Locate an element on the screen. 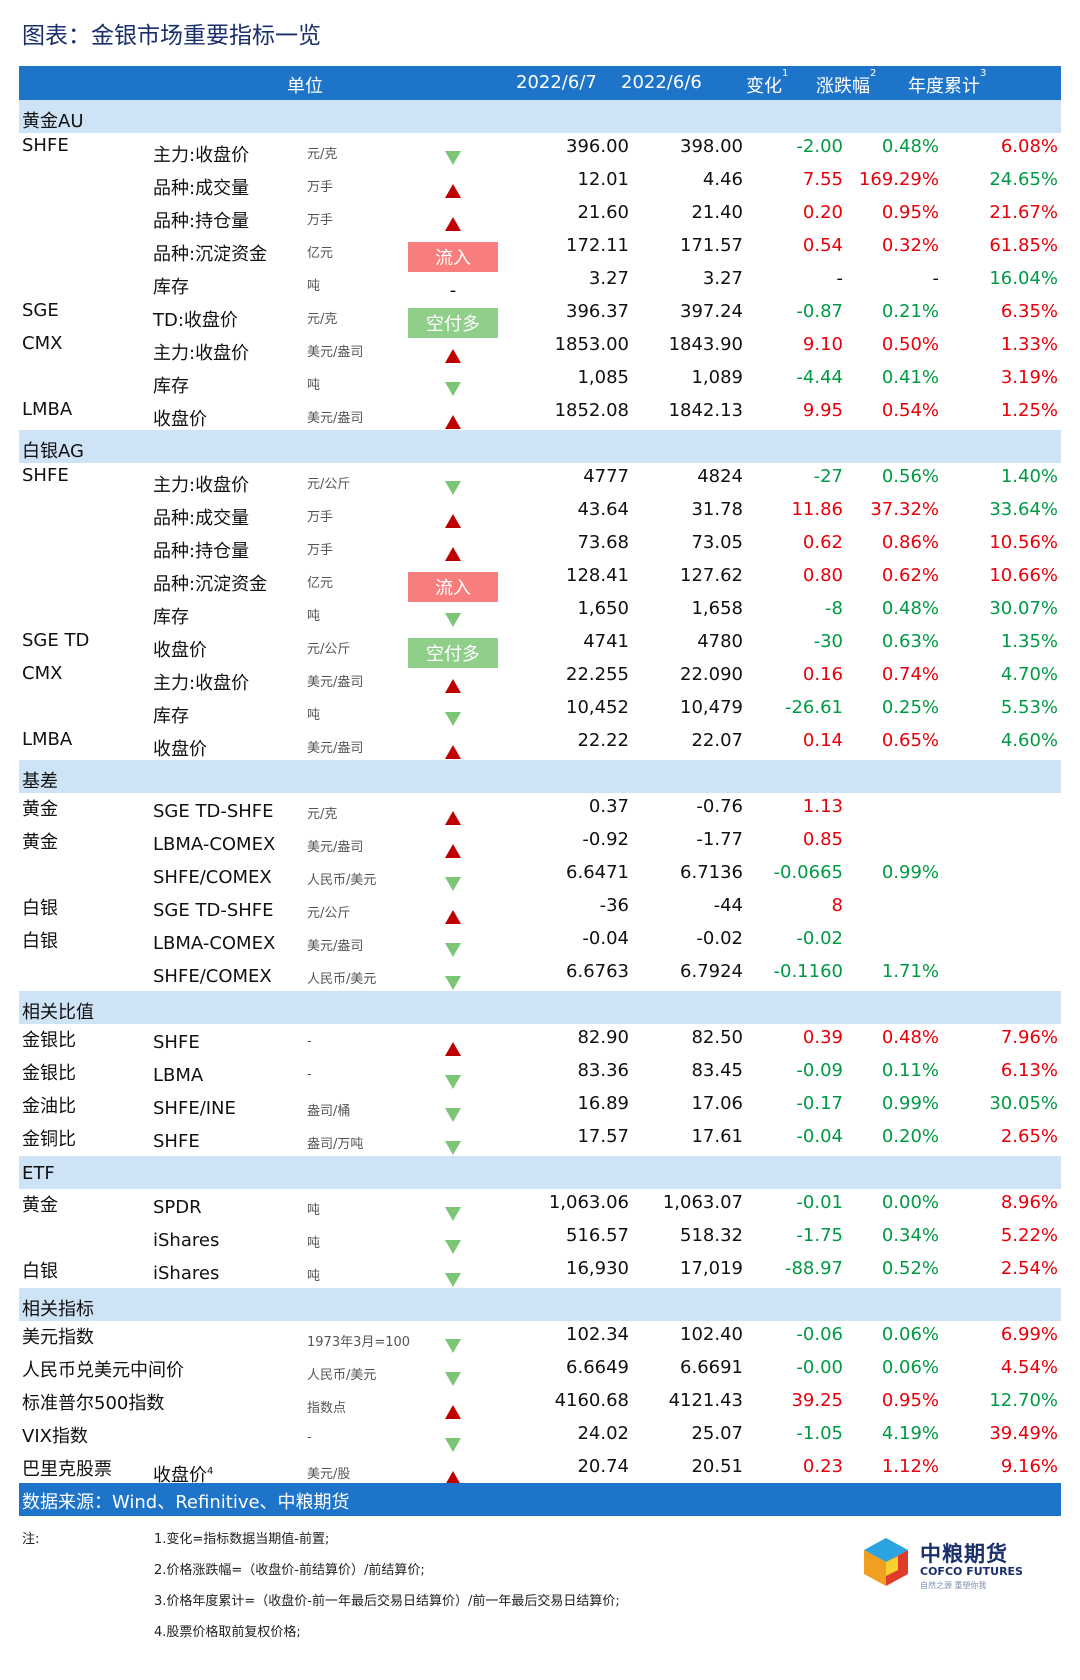 This screenshot has width=1080, height=1680. header-ytd: 年度累计3 is located at coordinates (947, 82).